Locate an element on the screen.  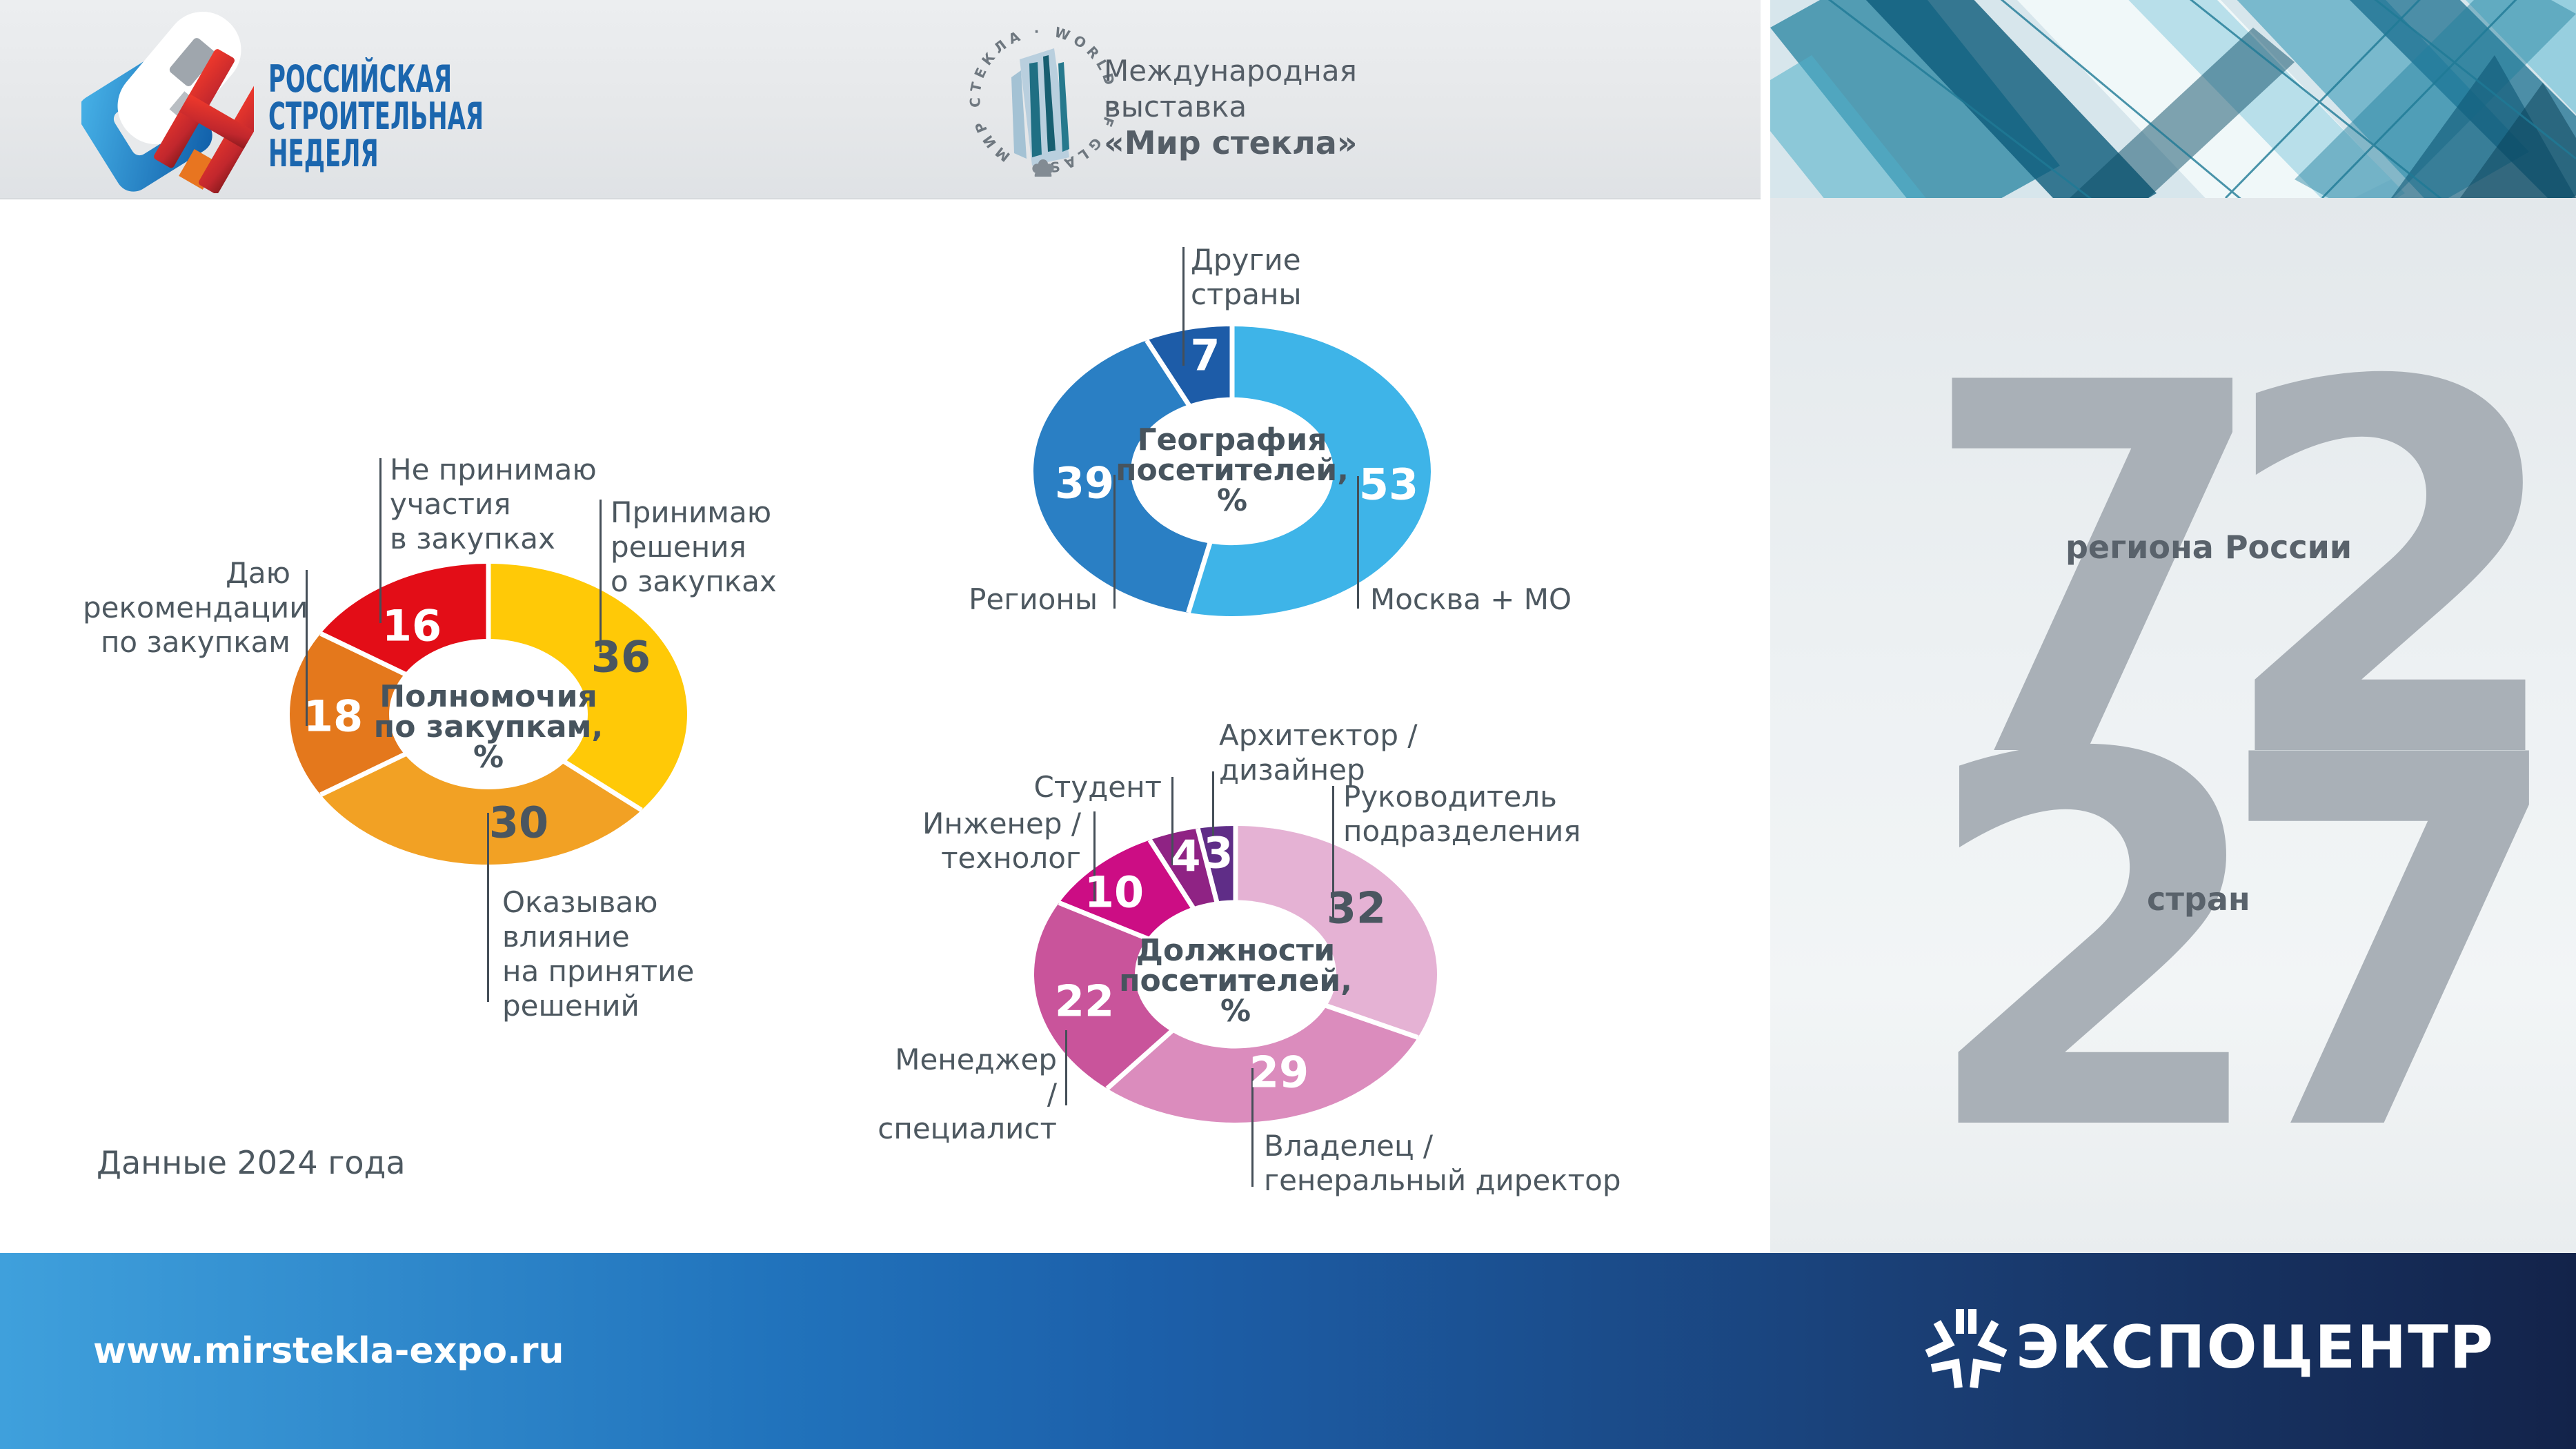
world-of-glass-logo: МИР СТЕКЛА · WORLD OF GLASS is located at coordinates (1041, 100).